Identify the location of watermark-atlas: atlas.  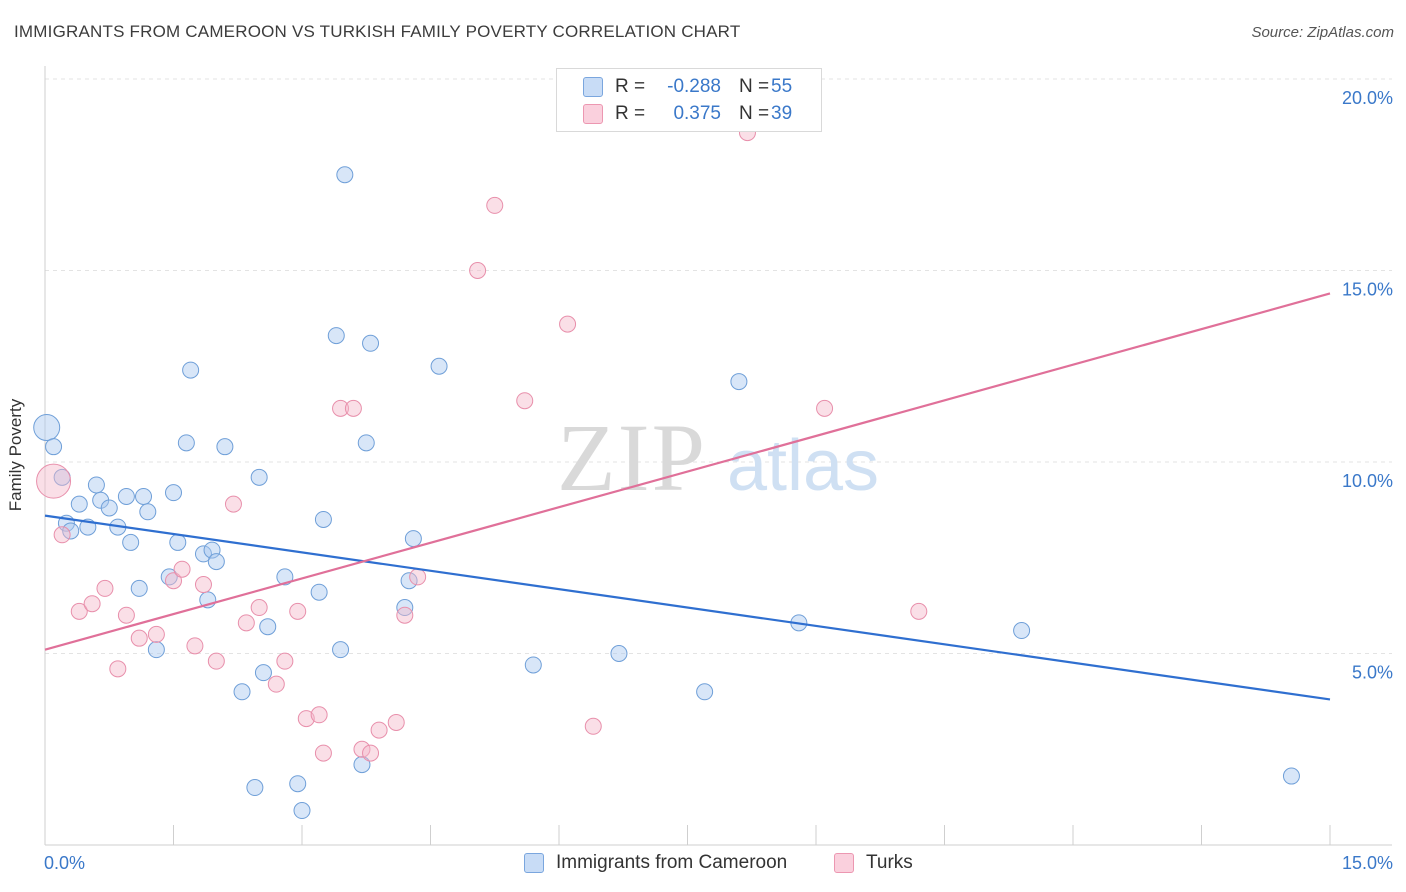
(803, 466).